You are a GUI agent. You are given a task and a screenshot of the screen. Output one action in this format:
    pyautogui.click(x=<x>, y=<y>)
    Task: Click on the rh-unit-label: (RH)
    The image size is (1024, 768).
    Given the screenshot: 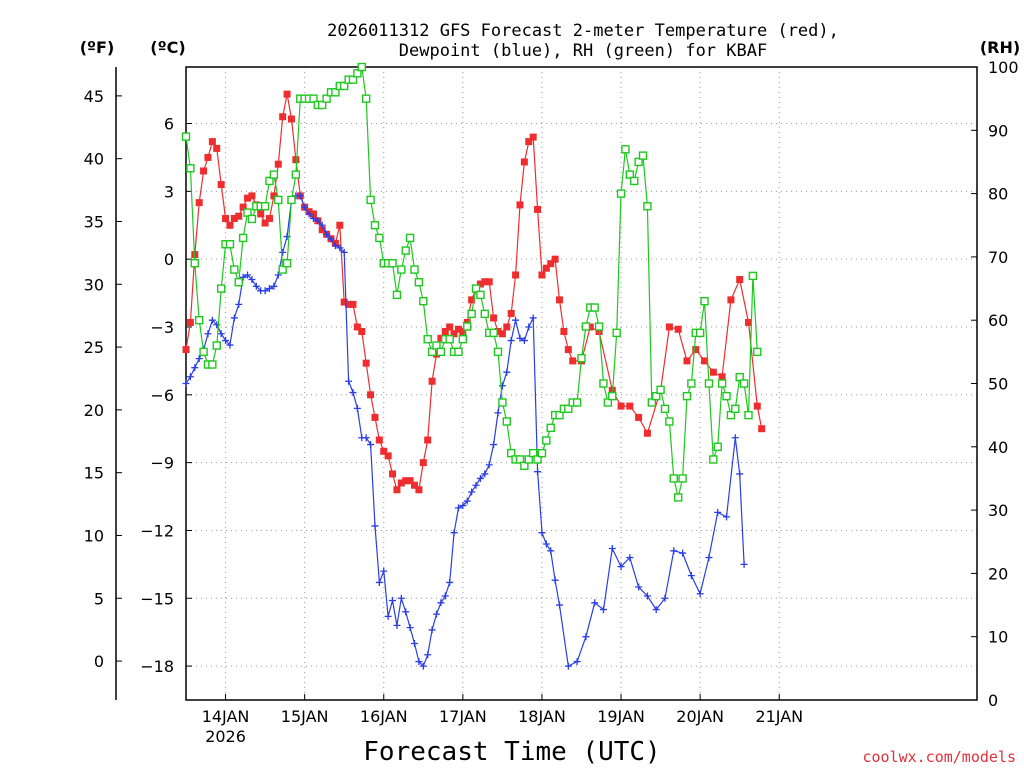 What is the action you would take?
    pyautogui.click(x=1000, y=47)
    